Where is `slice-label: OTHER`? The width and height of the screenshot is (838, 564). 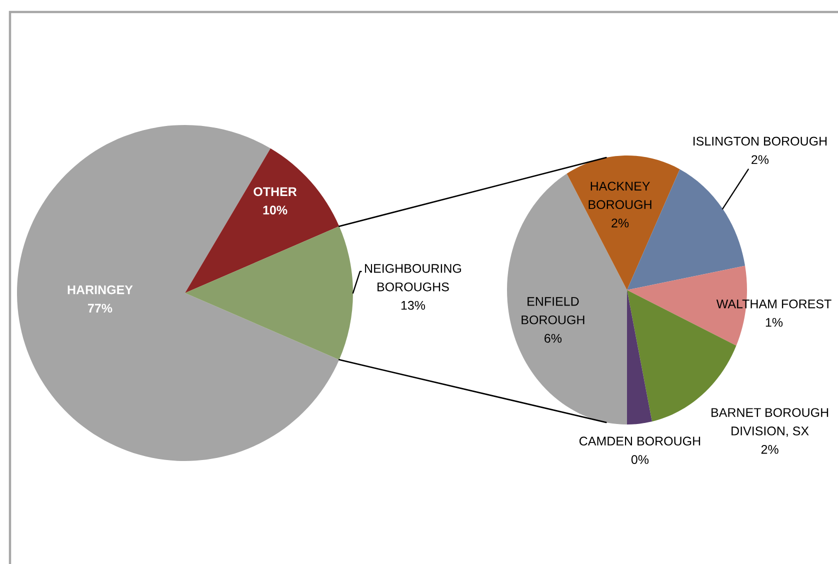
slice-label: OTHER is located at coordinates (275, 191).